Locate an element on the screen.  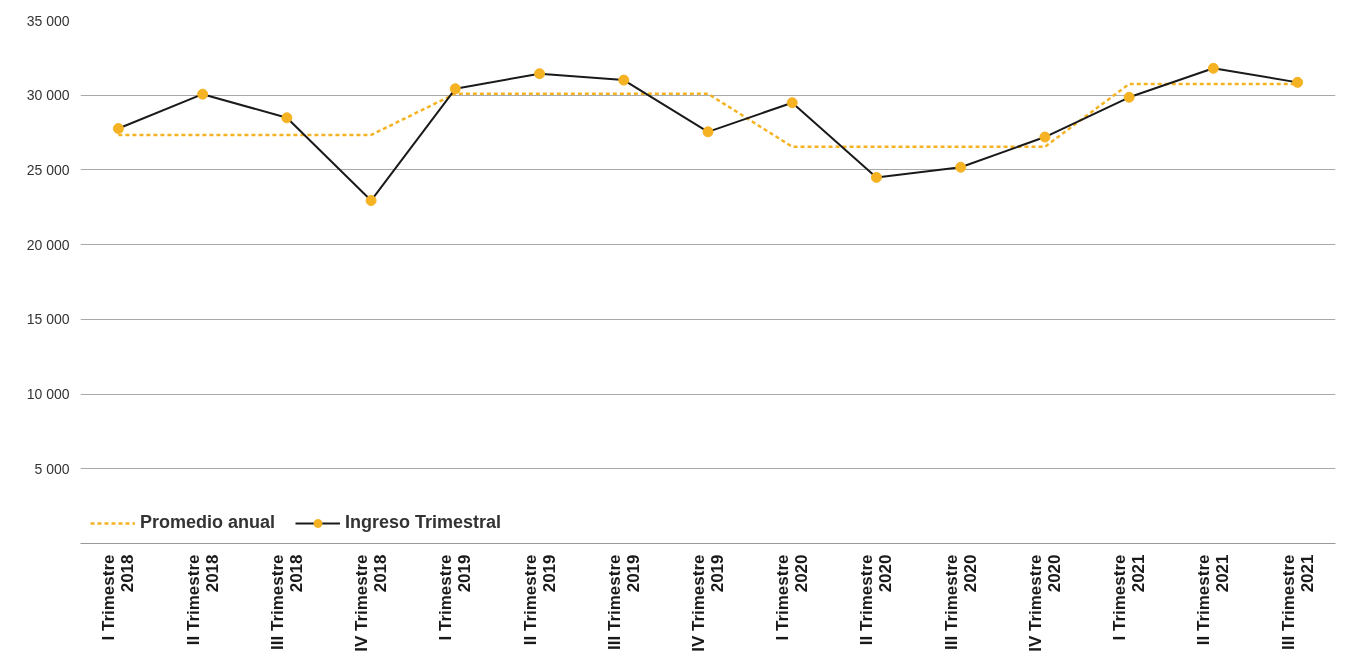
x-tick-label: I Trimestre 2018 is located at coordinates (118, 597).